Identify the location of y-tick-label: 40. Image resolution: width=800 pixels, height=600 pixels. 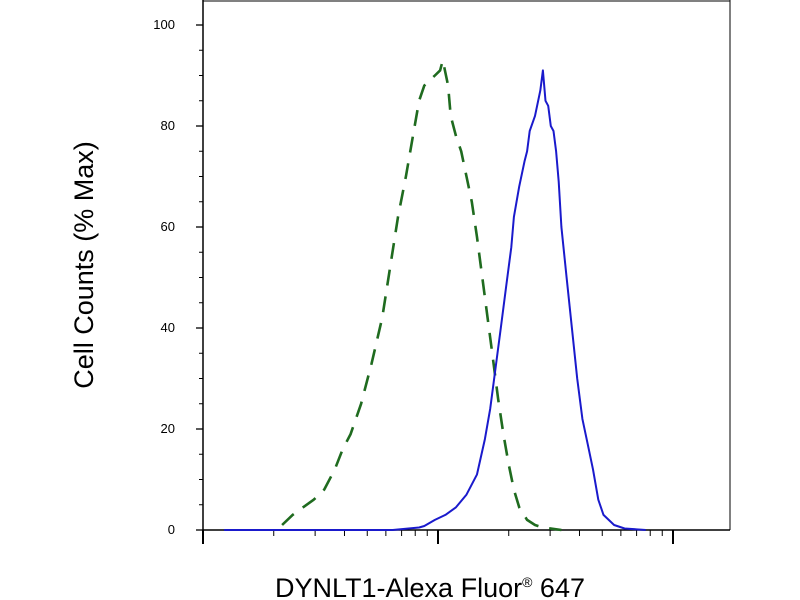
(168, 327).